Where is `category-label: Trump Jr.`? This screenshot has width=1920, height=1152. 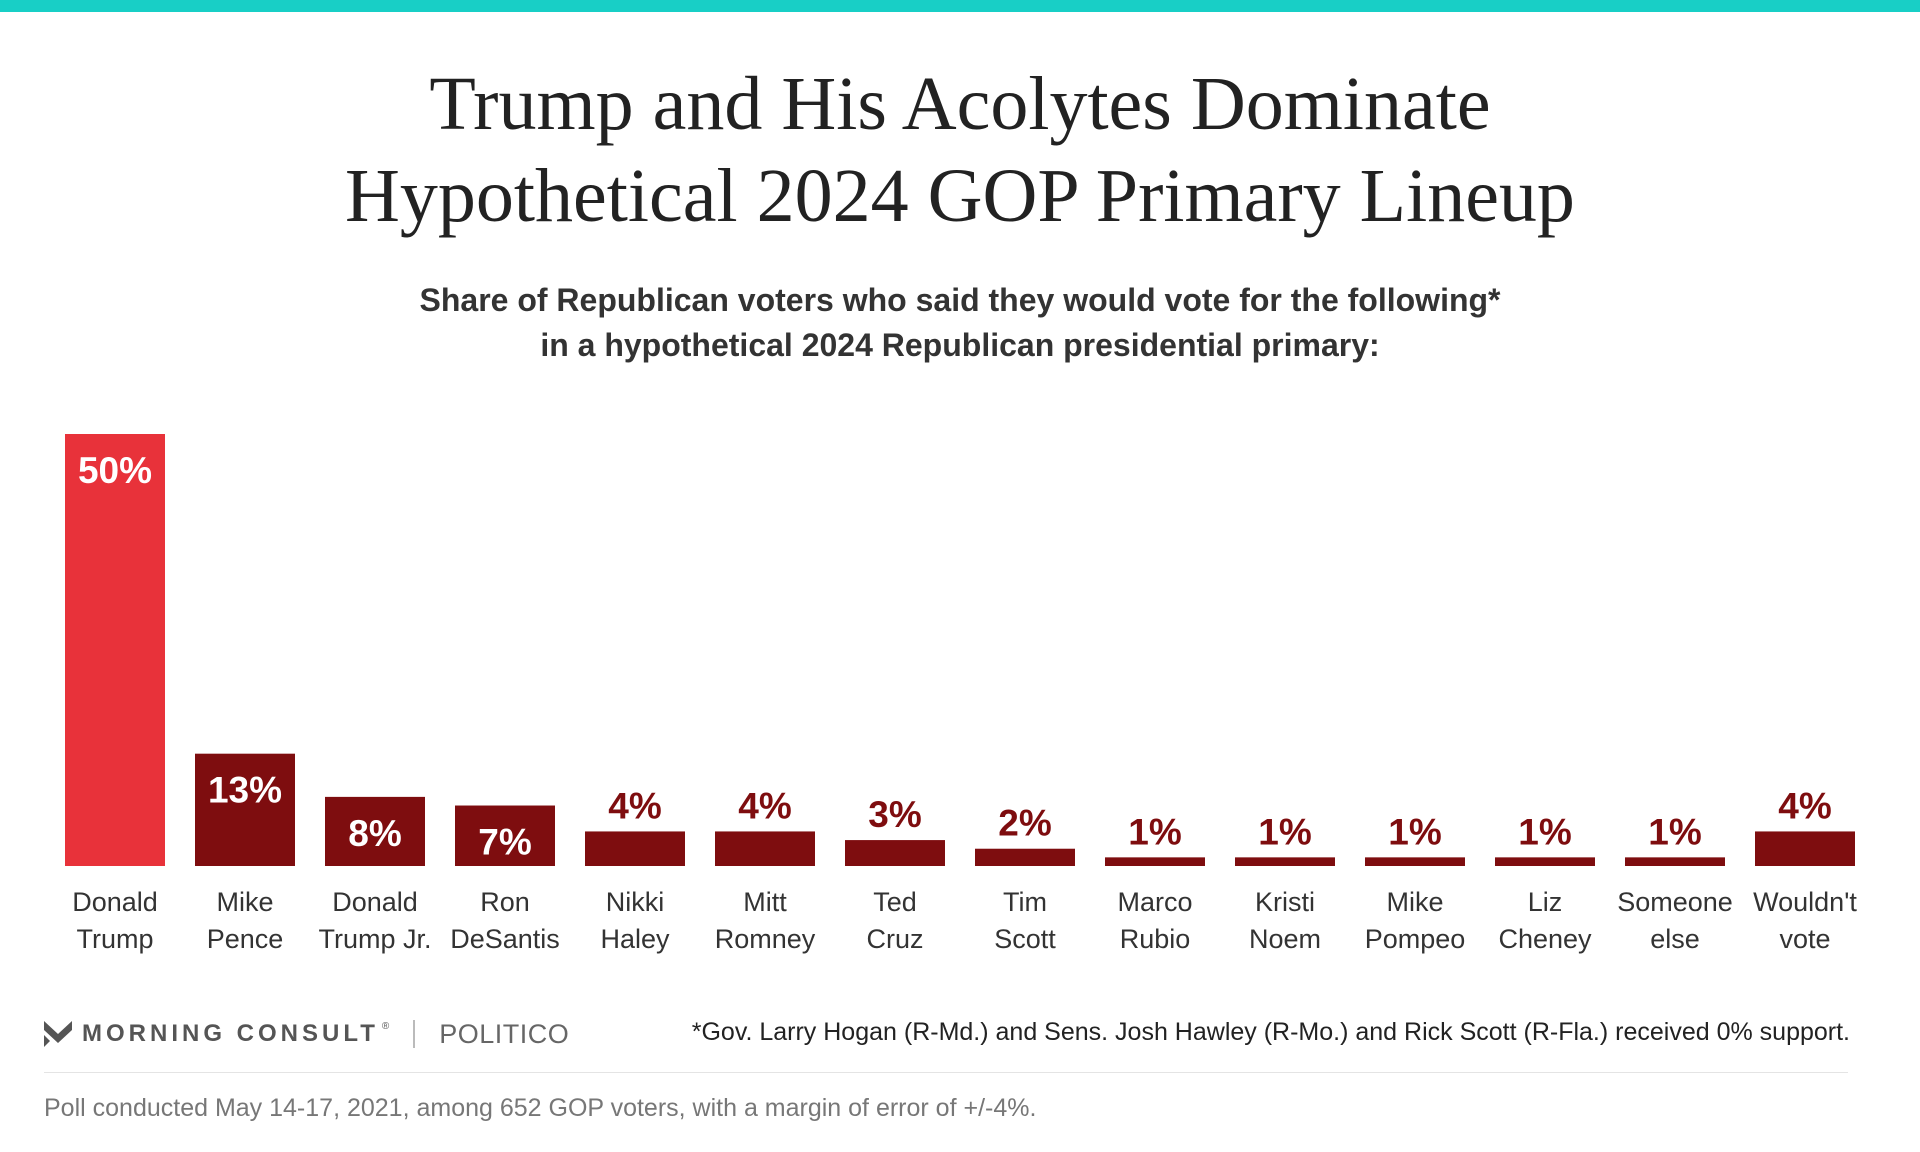
category-label: Trump Jr. is located at coordinates (374, 939).